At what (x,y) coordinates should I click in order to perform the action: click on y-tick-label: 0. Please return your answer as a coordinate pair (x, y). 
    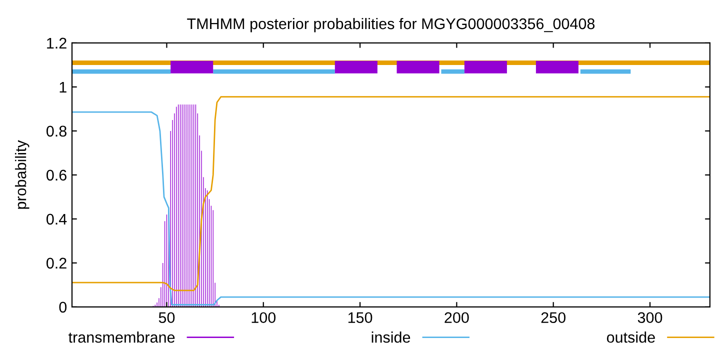
    Looking at the image, I should click on (63, 307).